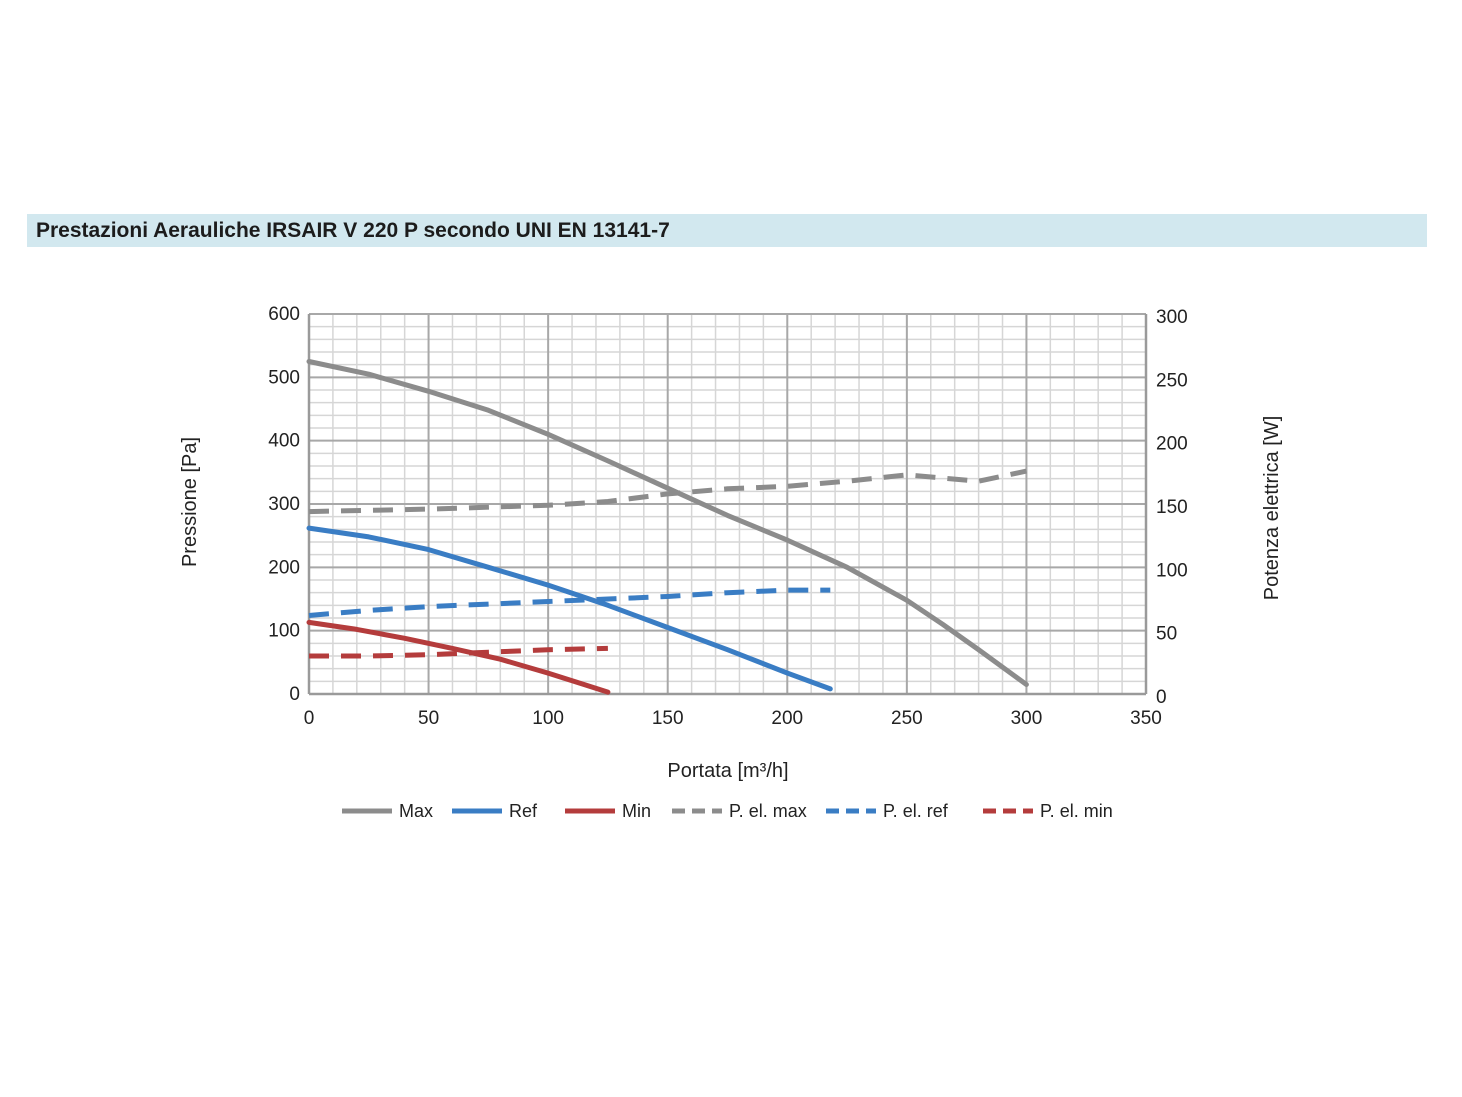 This screenshot has width=1462, height=1097. What do you see at coordinates (309, 718) in the screenshot?
I see `x-tick-label: 0` at bounding box center [309, 718].